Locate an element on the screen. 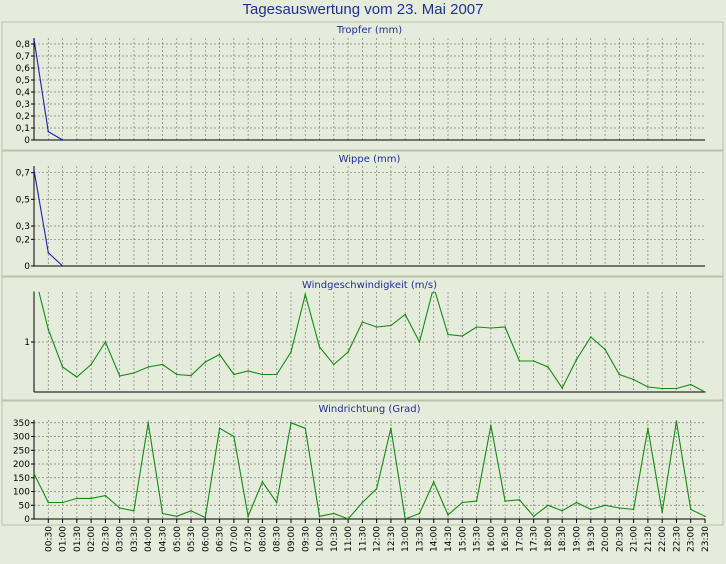 The width and height of the screenshot is (726, 564). x-tick-label: 12:30 is located at coordinates (392, 539).